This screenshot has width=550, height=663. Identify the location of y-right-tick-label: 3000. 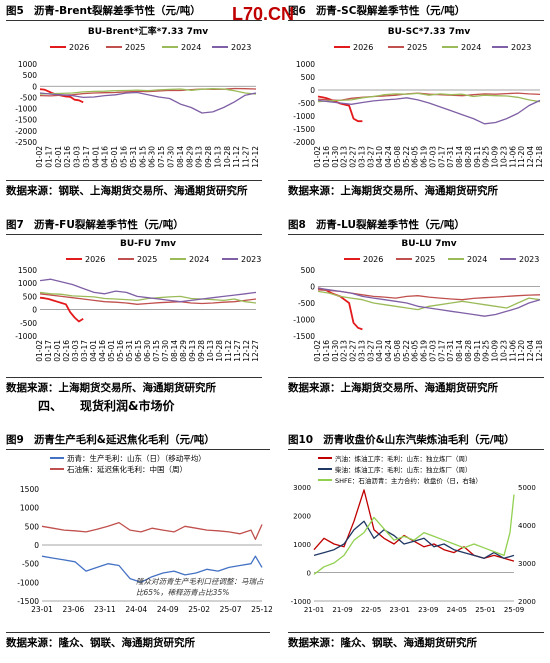
(527, 564).